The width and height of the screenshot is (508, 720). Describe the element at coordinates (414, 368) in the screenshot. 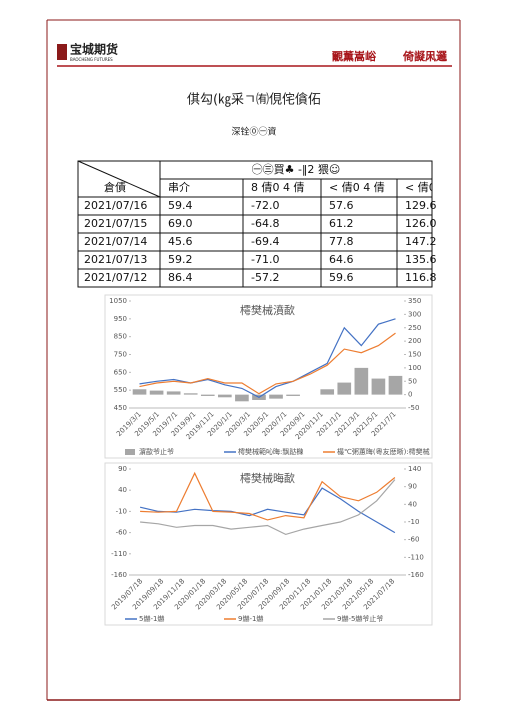

I see `y2-tick-label: 100` at that location.